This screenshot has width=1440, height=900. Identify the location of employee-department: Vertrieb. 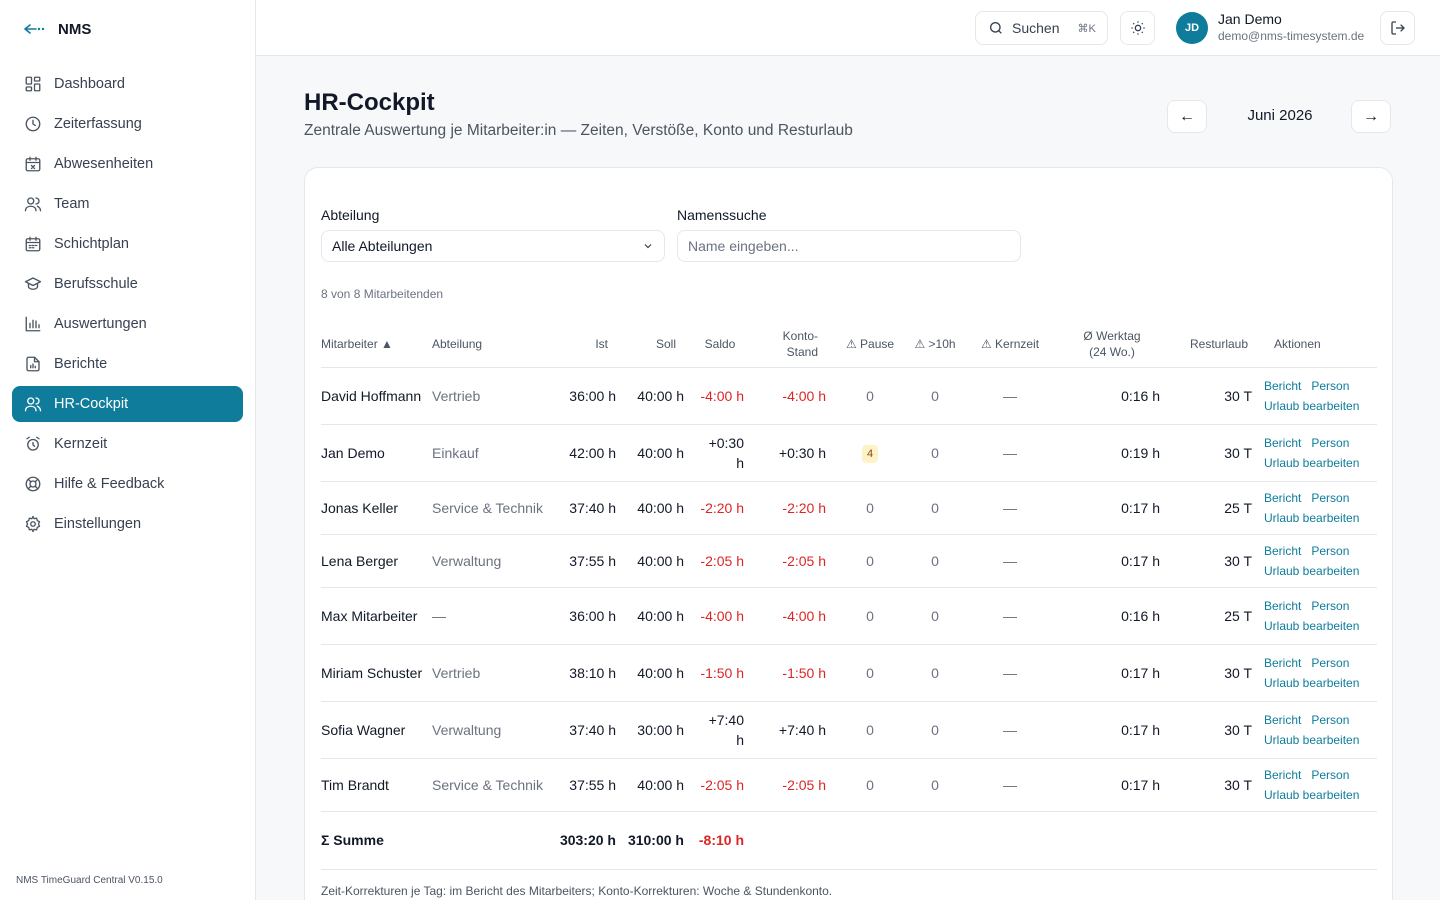
(492, 673).